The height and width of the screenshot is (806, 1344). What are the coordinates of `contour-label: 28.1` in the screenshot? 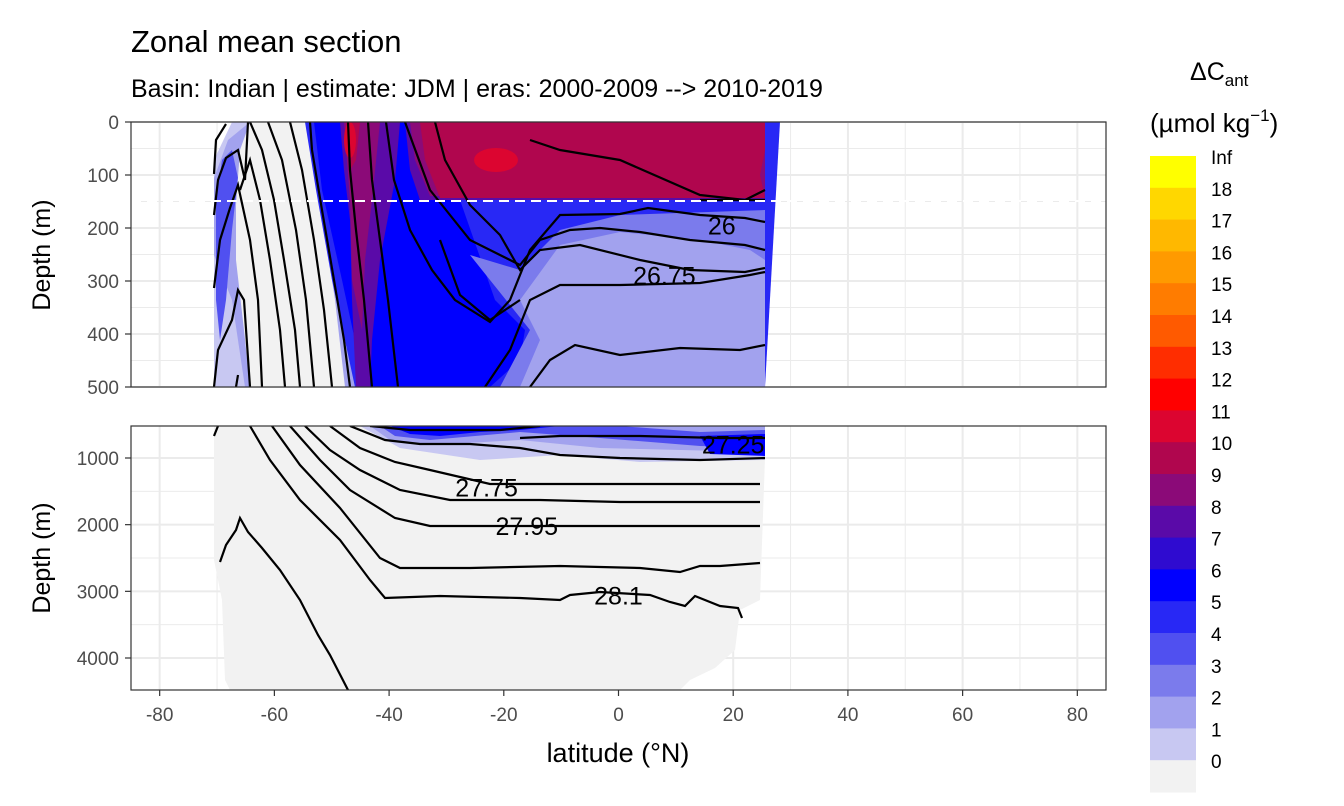 It's located at (618, 596).